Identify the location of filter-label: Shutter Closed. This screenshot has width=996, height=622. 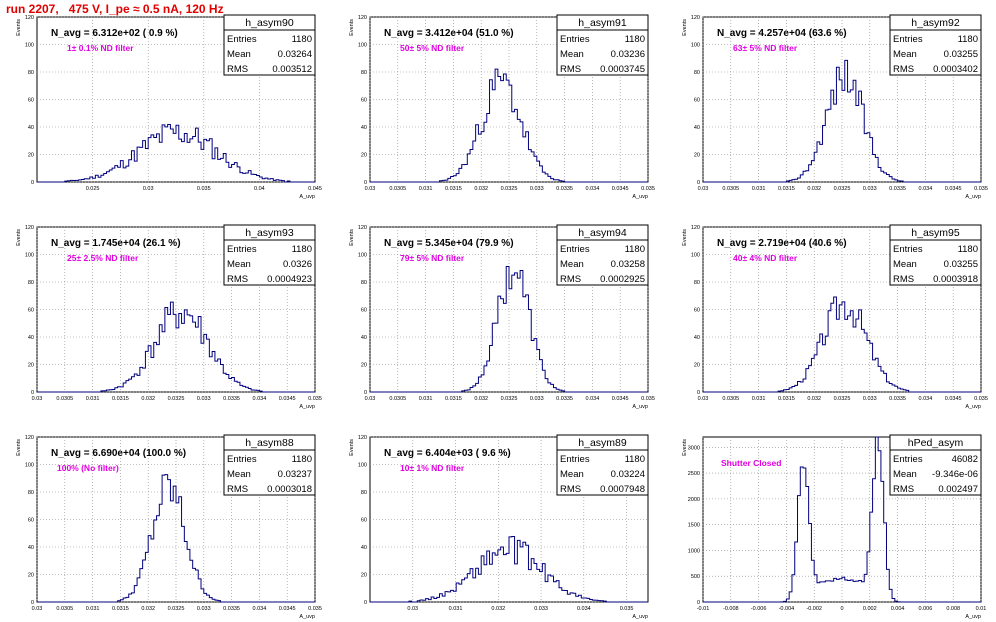
(751, 463).